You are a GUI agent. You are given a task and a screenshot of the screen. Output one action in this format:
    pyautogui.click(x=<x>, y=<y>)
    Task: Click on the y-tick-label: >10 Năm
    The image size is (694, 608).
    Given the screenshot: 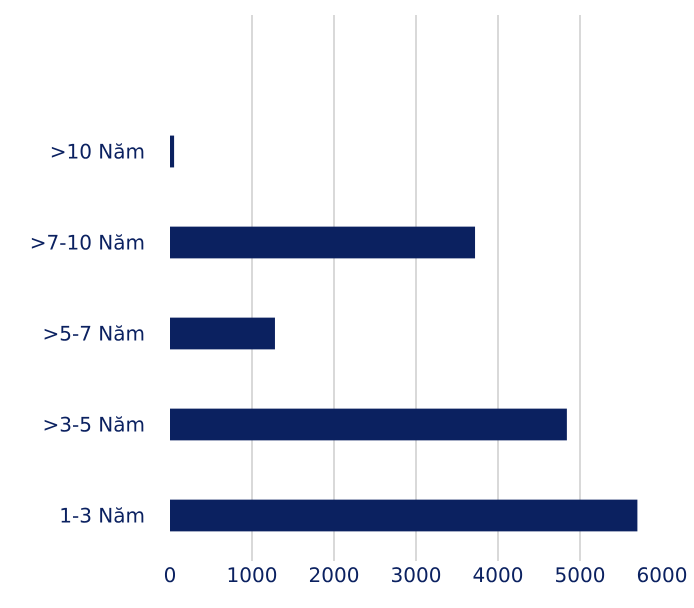 What is the action you would take?
    pyautogui.click(x=97, y=152)
    